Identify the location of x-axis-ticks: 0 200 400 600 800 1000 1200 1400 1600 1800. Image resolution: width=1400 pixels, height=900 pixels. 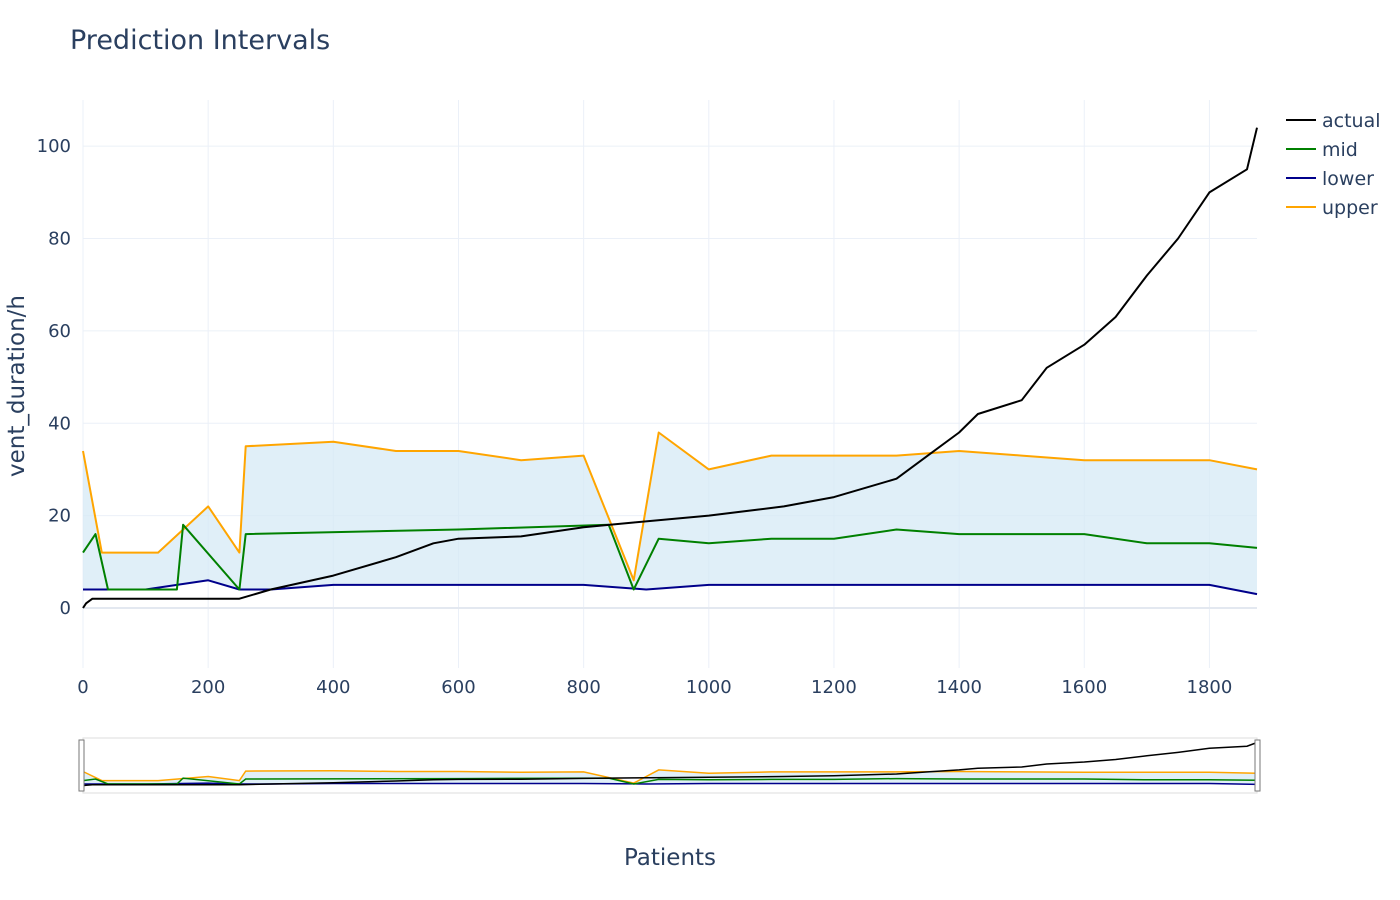
(654, 687).